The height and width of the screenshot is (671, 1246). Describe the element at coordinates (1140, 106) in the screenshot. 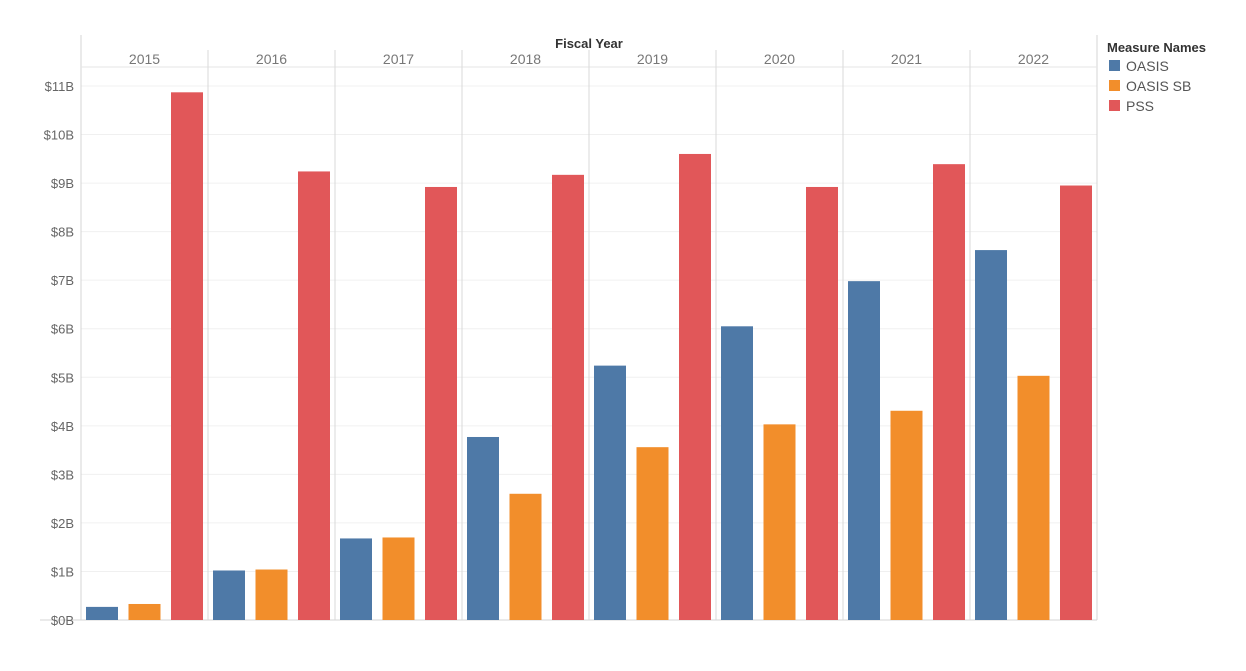

I see `legend-label: PSS` at that location.